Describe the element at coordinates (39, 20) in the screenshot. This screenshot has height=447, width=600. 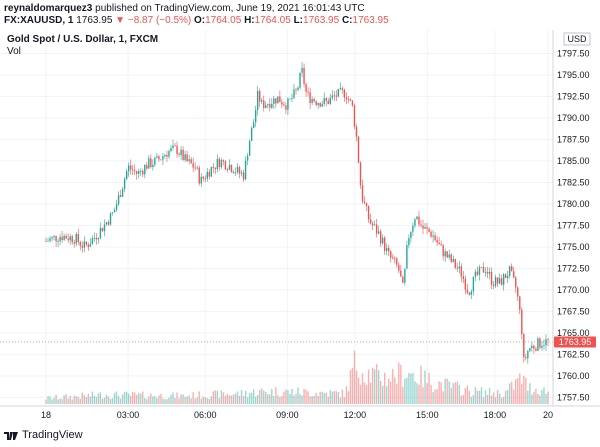
I see `symbol-name: FX:XAUUSD, 1` at that location.